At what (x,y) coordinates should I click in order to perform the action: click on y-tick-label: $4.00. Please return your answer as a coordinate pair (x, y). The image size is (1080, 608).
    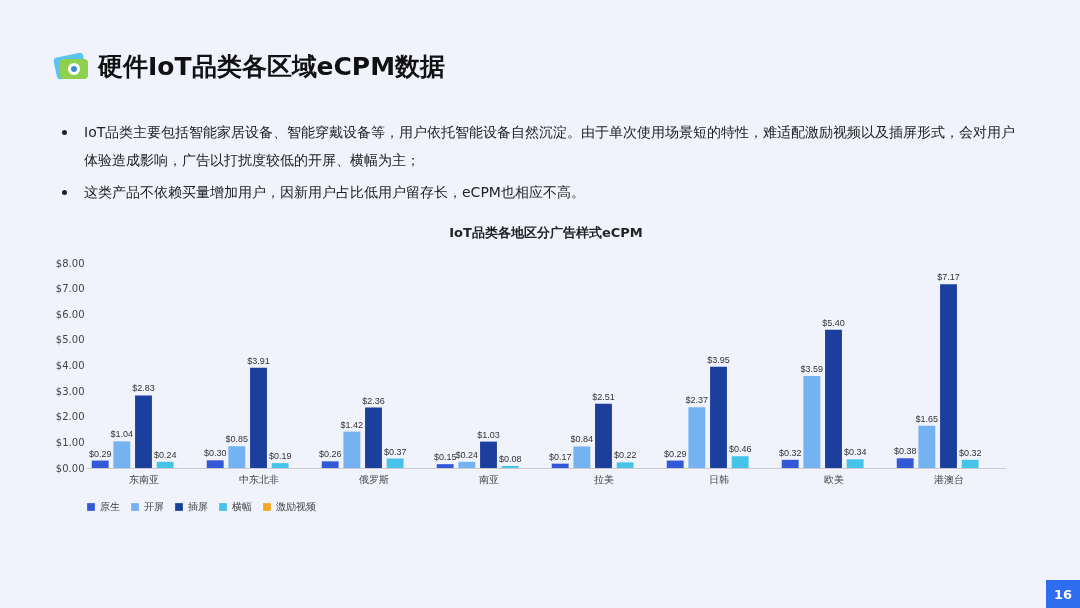
    Looking at the image, I should click on (70, 365).